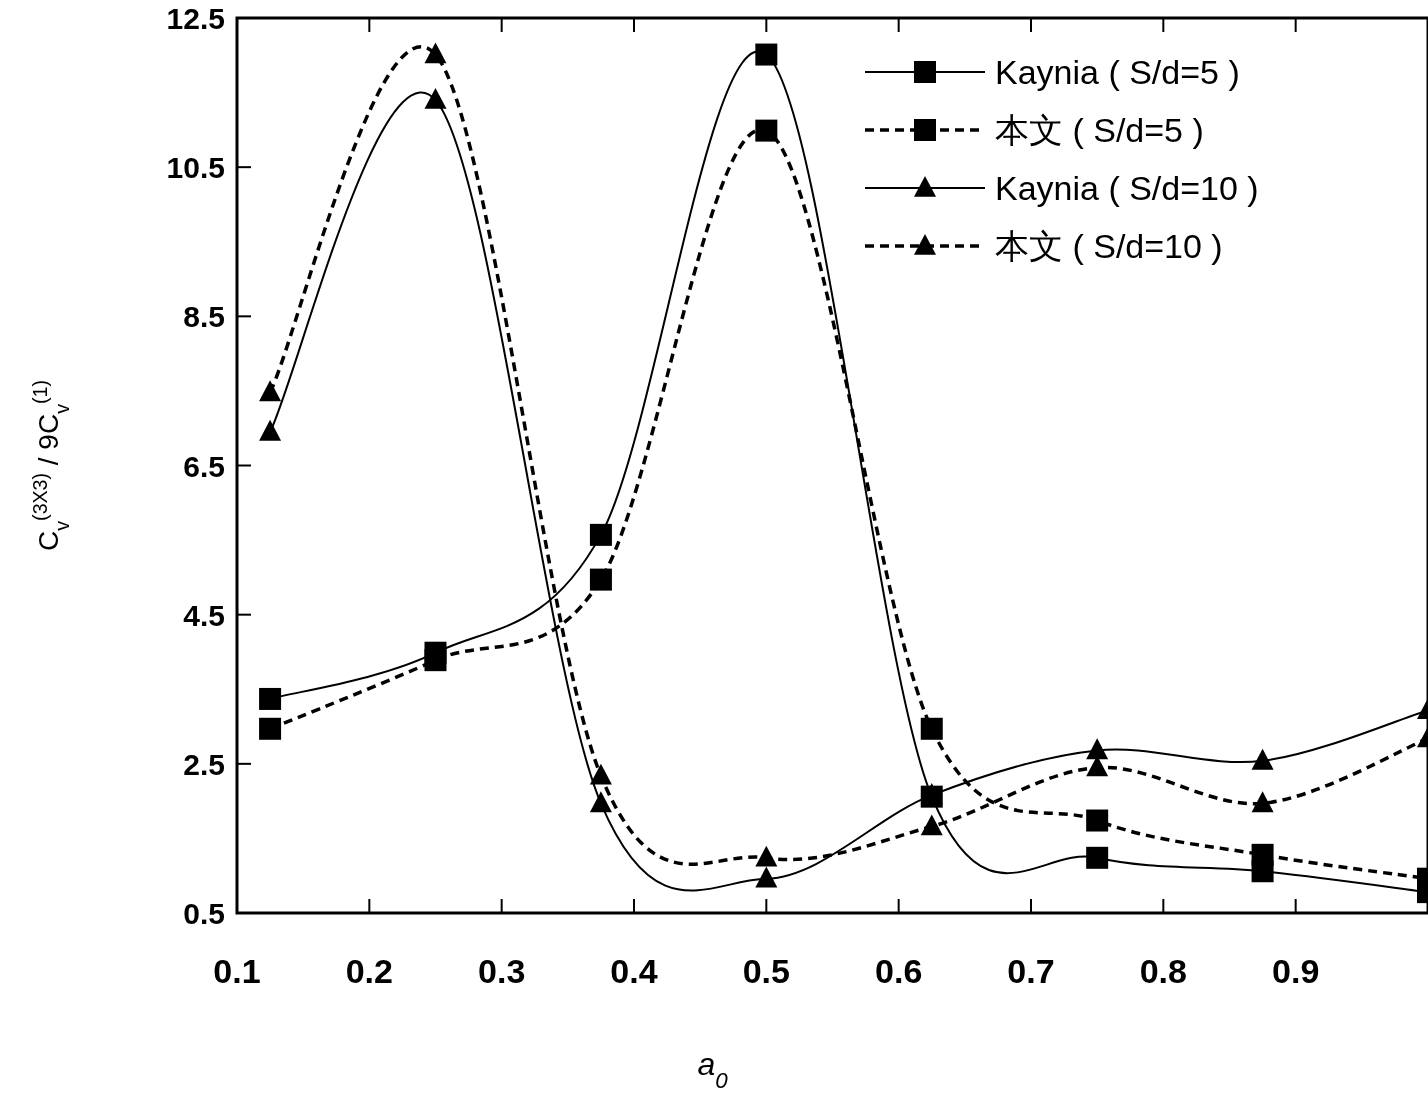 This screenshot has width=1428, height=1099. Describe the element at coordinates (369, 971) in the screenshot. I see `x-tick-label: 0.2` at that location.